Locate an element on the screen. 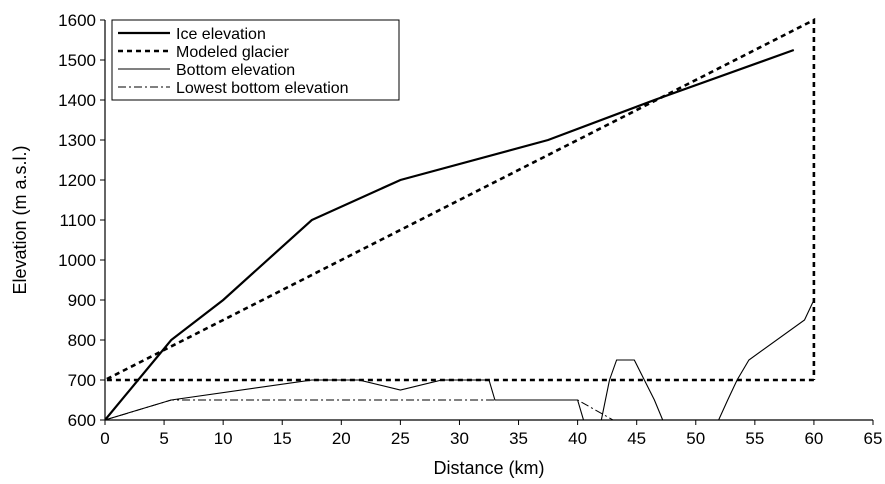 This screenshot has width=885, height=484. y-tick-label: 1200 is located at coordinates (77, 180).